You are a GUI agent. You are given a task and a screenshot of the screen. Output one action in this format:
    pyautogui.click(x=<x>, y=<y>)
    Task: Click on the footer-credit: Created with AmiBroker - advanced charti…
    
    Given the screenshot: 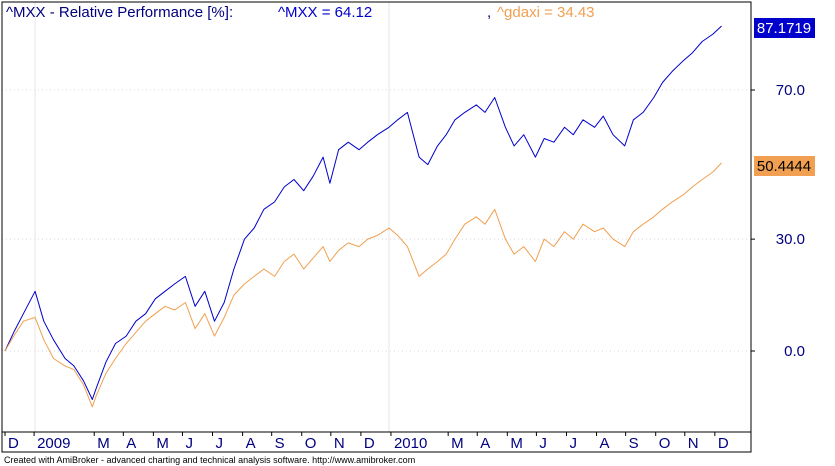 What is the action you would take?
    pyautogui.click(x=209, y=460)
    